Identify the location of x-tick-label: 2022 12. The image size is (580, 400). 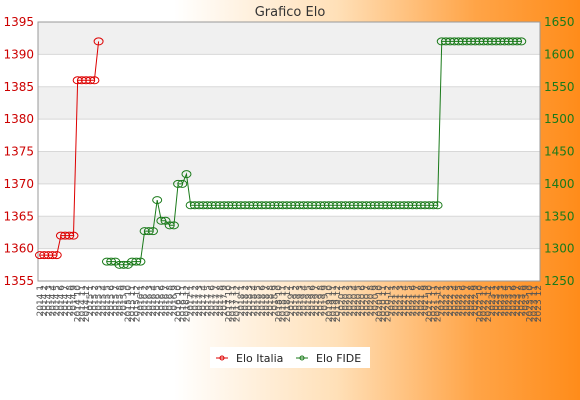
(489, 303).